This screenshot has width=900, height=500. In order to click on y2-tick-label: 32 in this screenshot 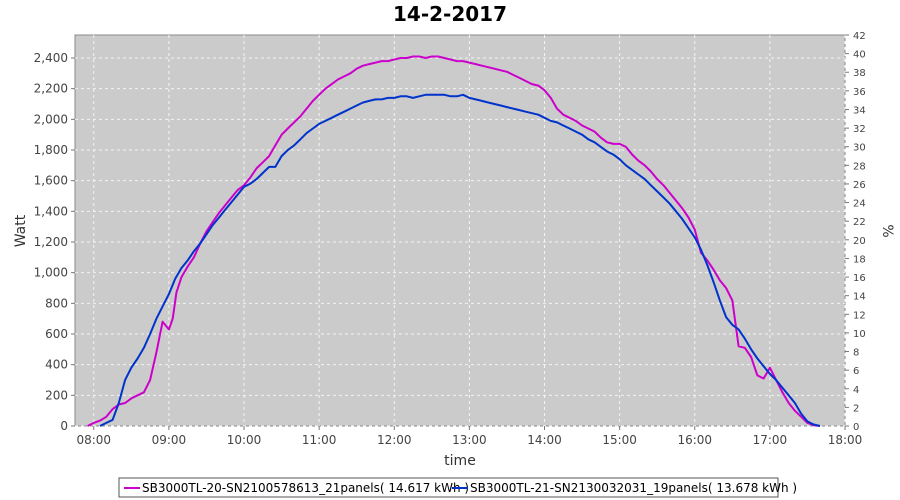, I will do `click(859, 129)`.